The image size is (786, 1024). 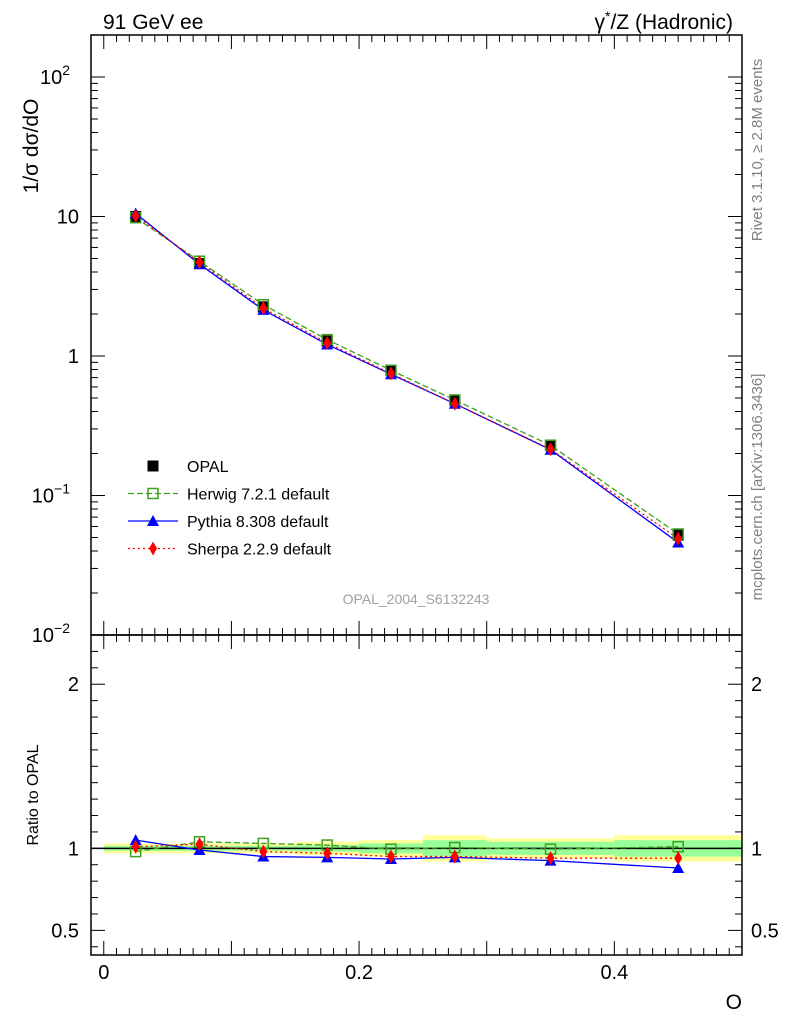 I want to click on legend-marker-sherpa, so click(x=153, y=548).